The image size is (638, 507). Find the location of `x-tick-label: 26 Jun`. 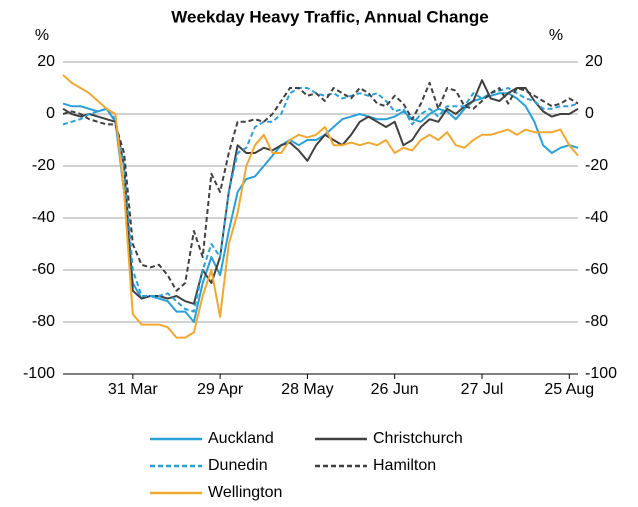

x-tick-label: 26 Jun is located at coordinates (395, 389).